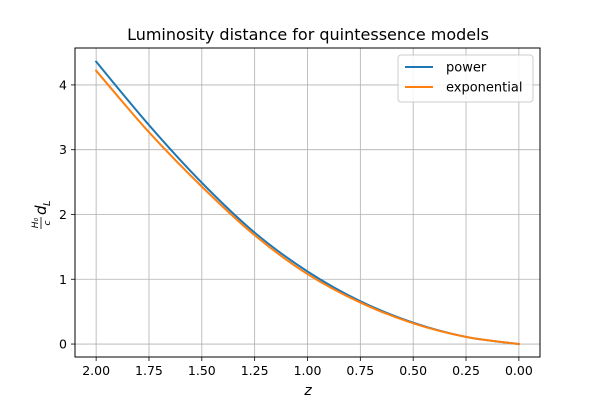  Describe the element at coordinates (149, 370) in the screenshot. I see `x-tick-label: 1.75` at that location.